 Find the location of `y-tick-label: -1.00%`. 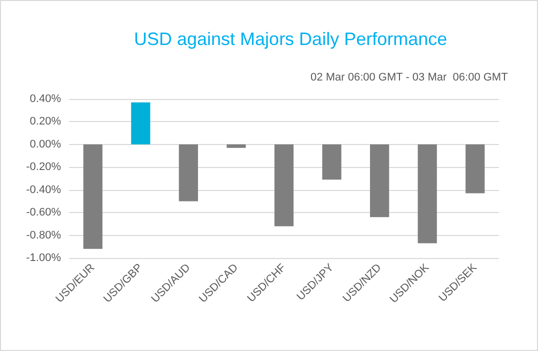

y-tick-label: -1.00% is located at coordinates (44, 258).